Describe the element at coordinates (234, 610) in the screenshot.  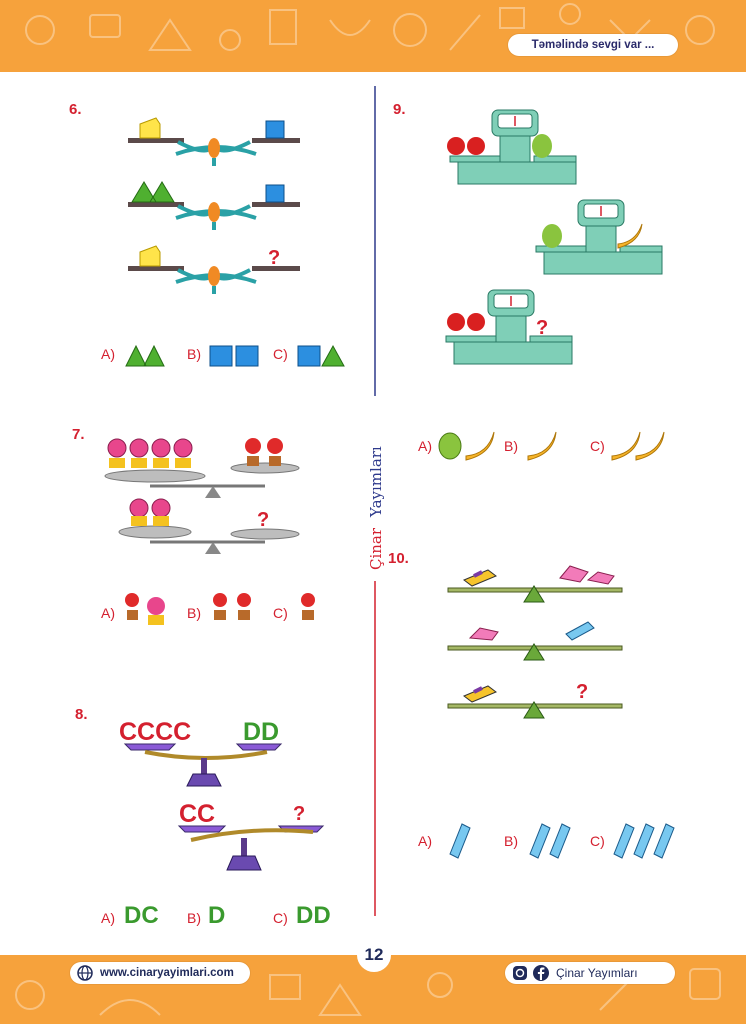
I see `q7-option-b-flowers` at that location.